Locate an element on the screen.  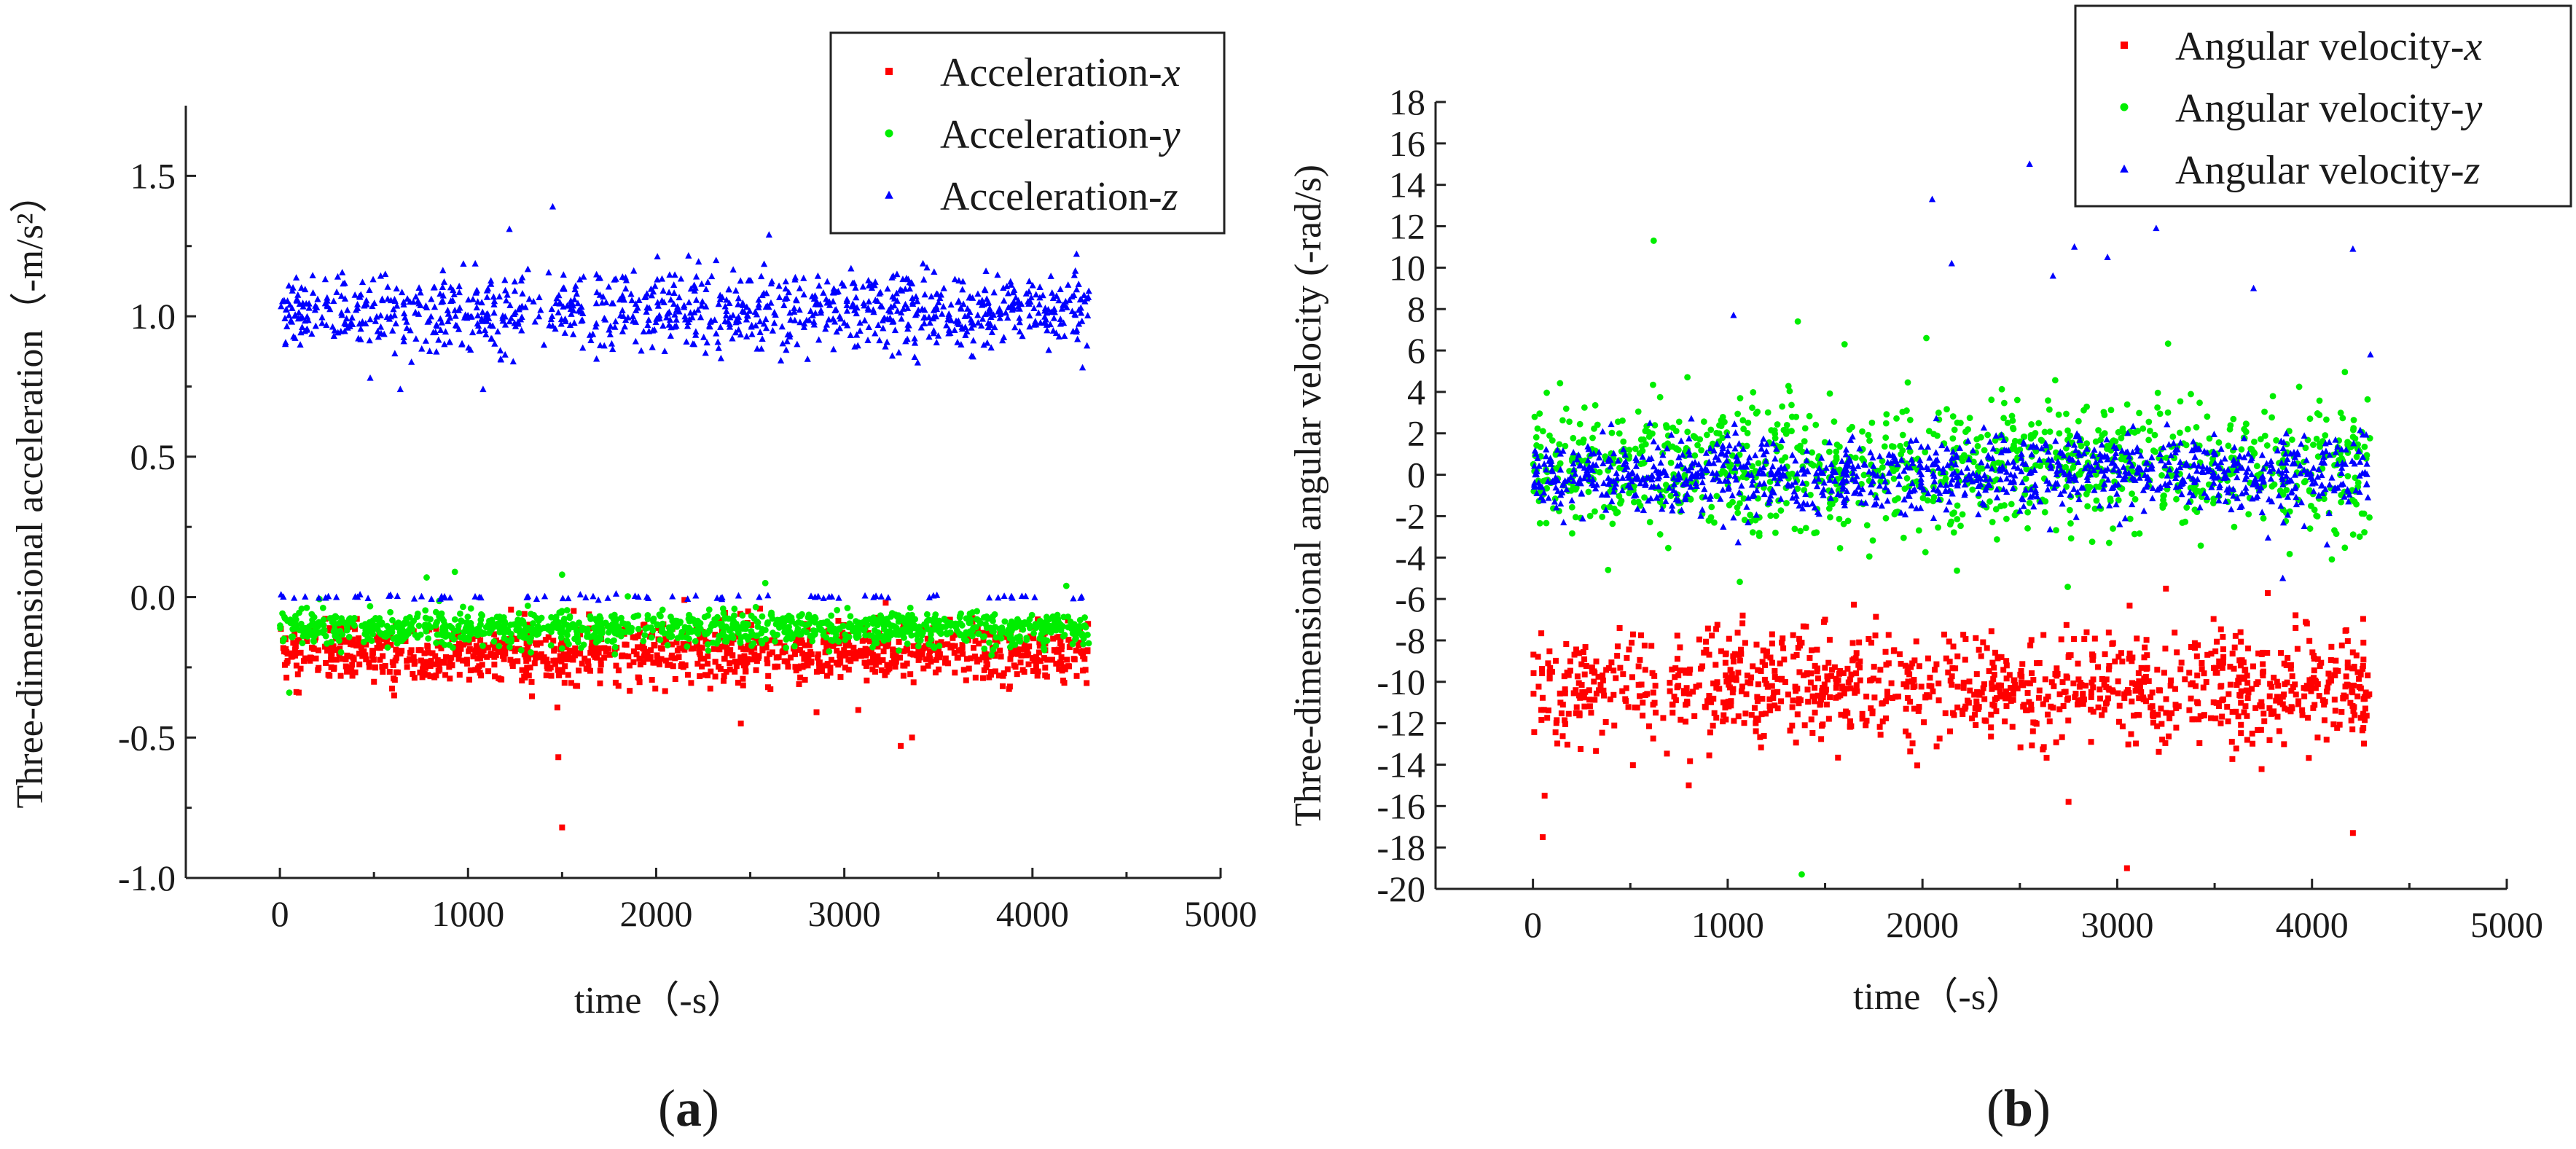
panel-a-legend-label-y: Acceleration-y is located at coordinates (1060, 134).